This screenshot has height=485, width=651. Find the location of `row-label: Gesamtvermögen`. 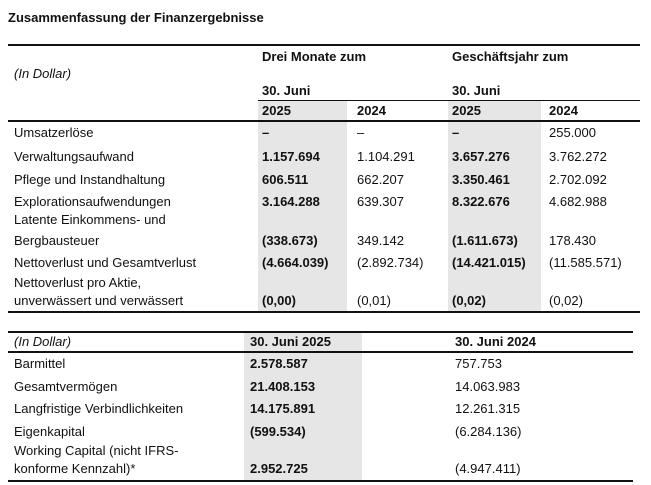

row-label: Gesamtvermögen is located at coordinates (66, 386).